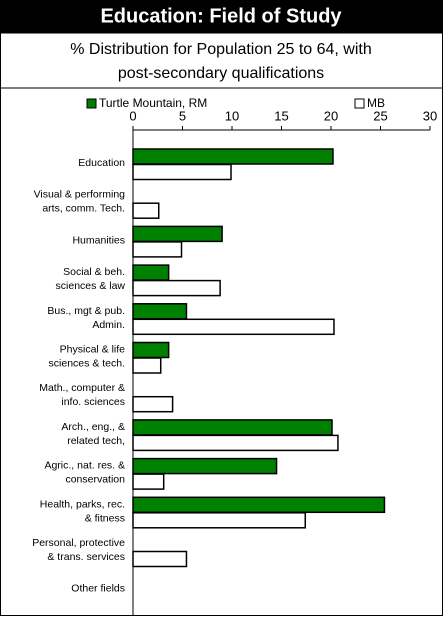 The image size is (443, 621). Describe the element at coordinates (91, 286) in the screenshot. I see `label-line: sciences & law` at that location.